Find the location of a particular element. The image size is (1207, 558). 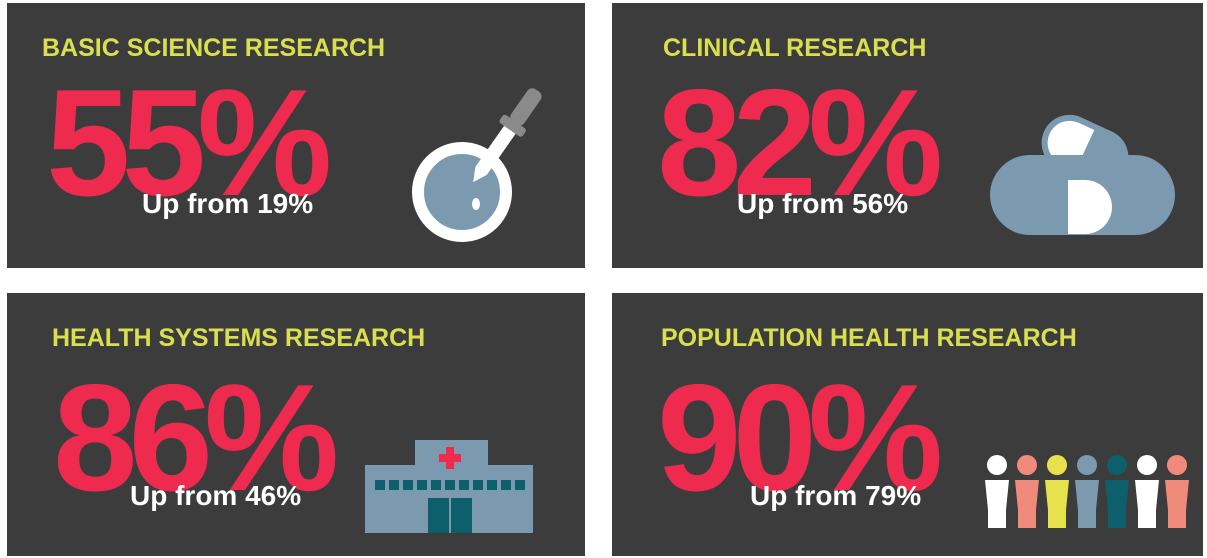

big-number: 90% is located at coordinates (798, 438).